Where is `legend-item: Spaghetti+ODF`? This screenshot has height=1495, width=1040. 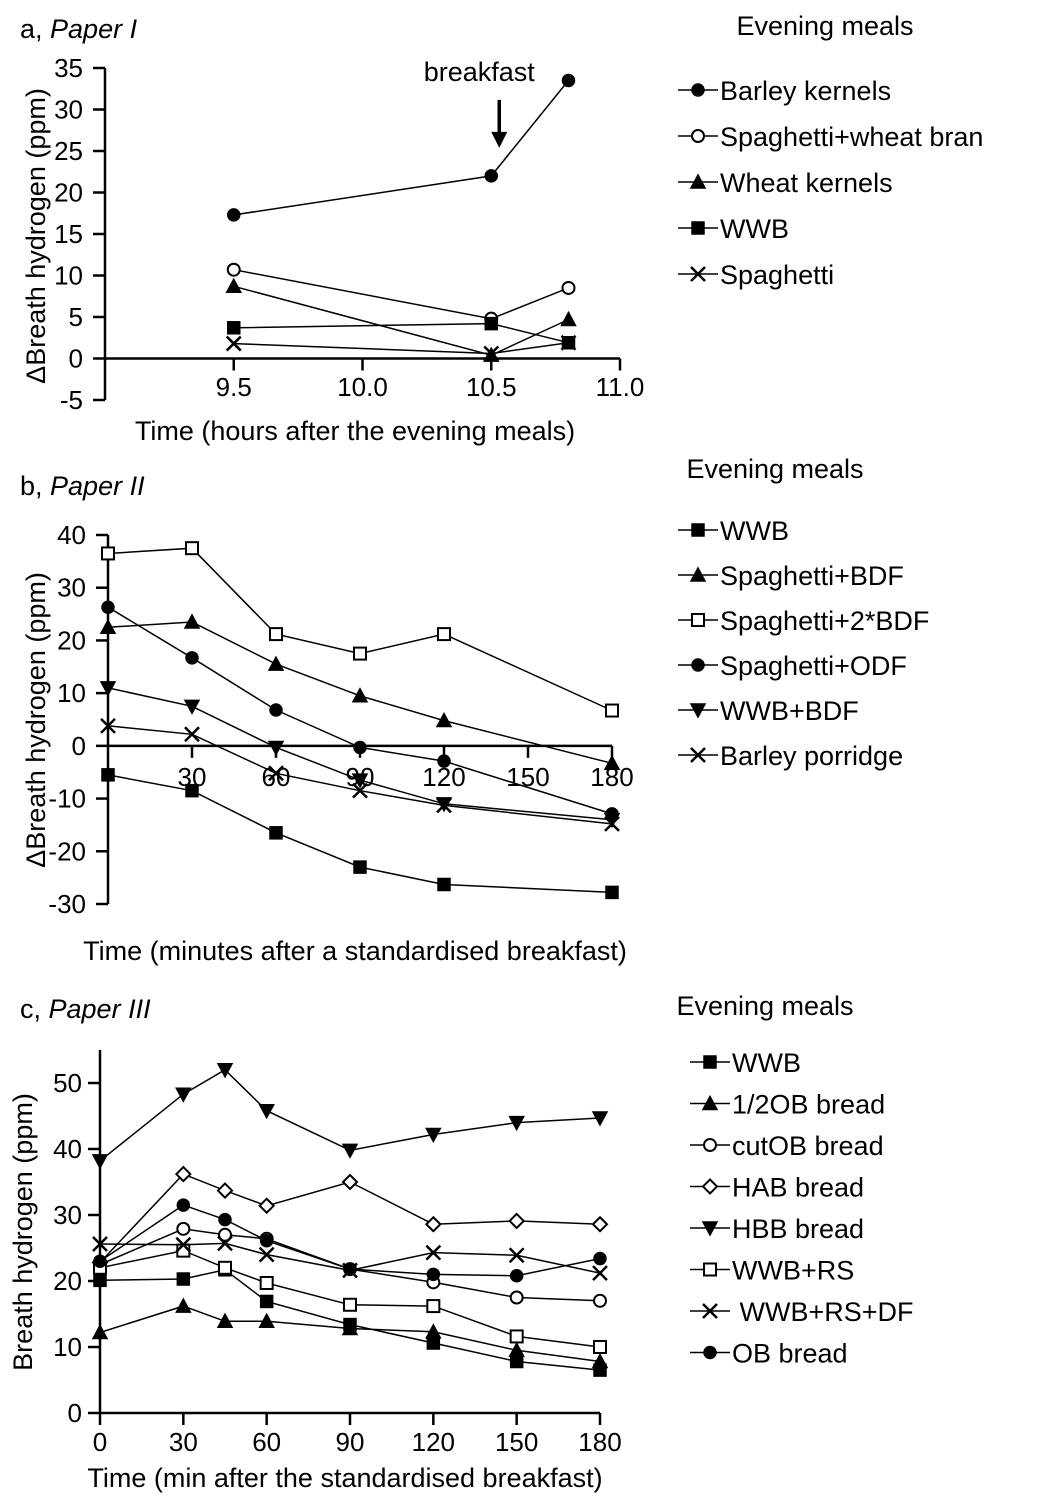 legend-item: Spaghetti+ODF is located at coordinates (792, 666).